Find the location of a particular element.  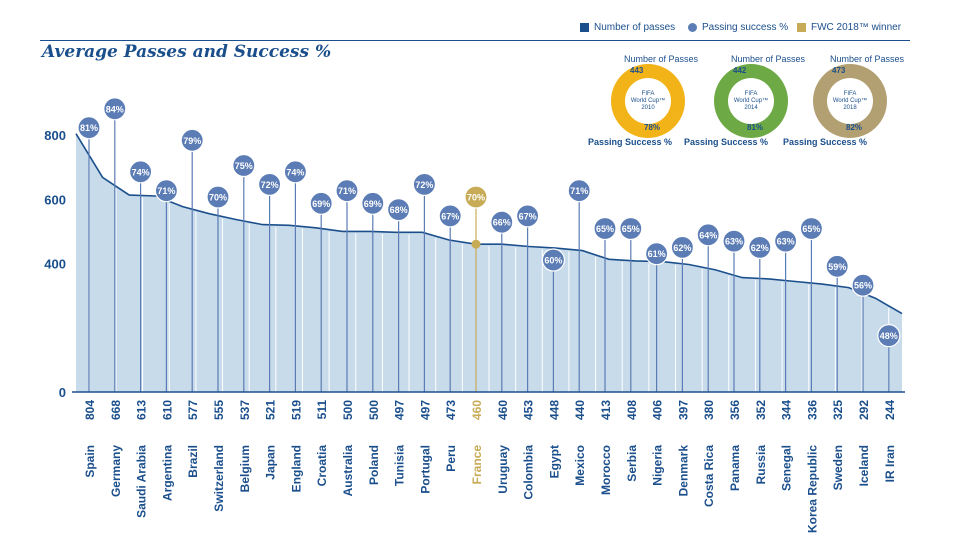

value-label: 336 is located at coordinates (812, 410).